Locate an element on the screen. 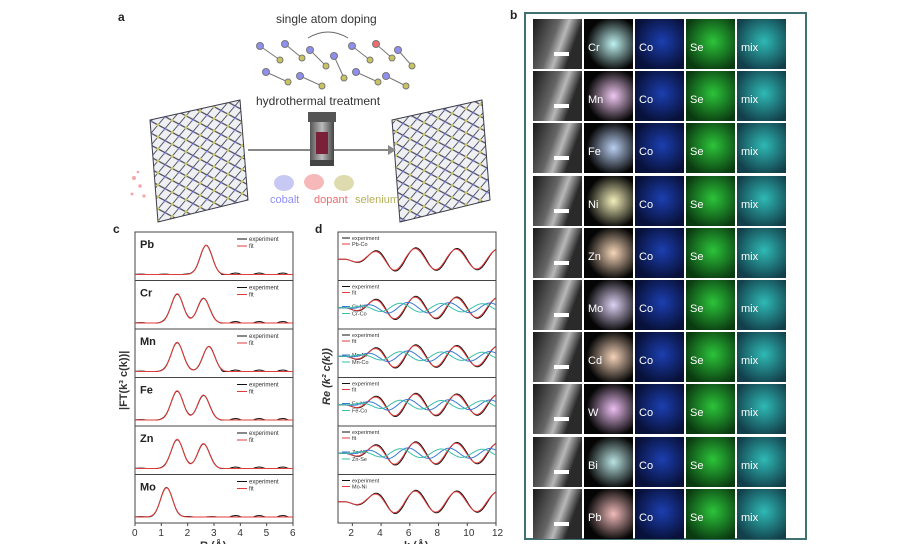 The height and width of the screenshot is (544, 900). hydrothermal-treatment-label: hydrothermal treatment is located at coordinates (318, 101).